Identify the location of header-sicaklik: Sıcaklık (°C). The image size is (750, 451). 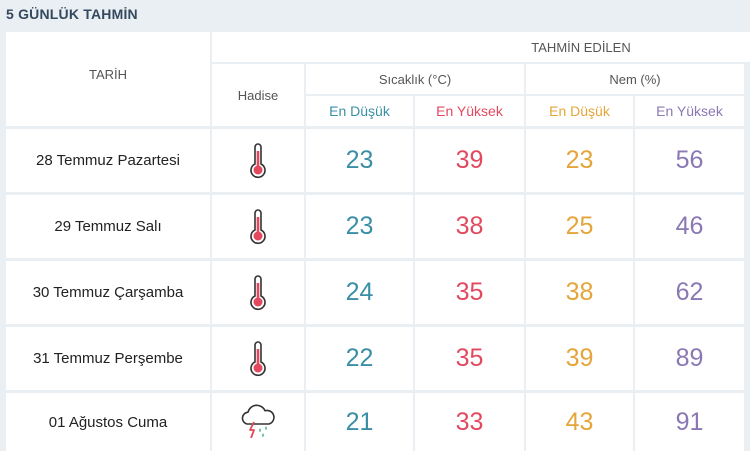
(415, 79).